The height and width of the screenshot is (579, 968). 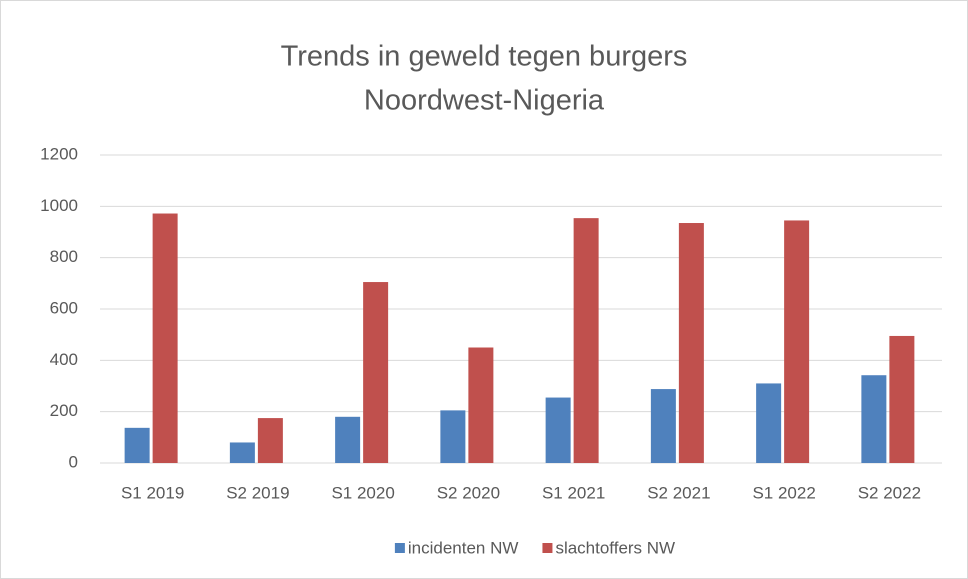 I want to click on x-tick-label: S2 2021, so click(x=678, y=492).